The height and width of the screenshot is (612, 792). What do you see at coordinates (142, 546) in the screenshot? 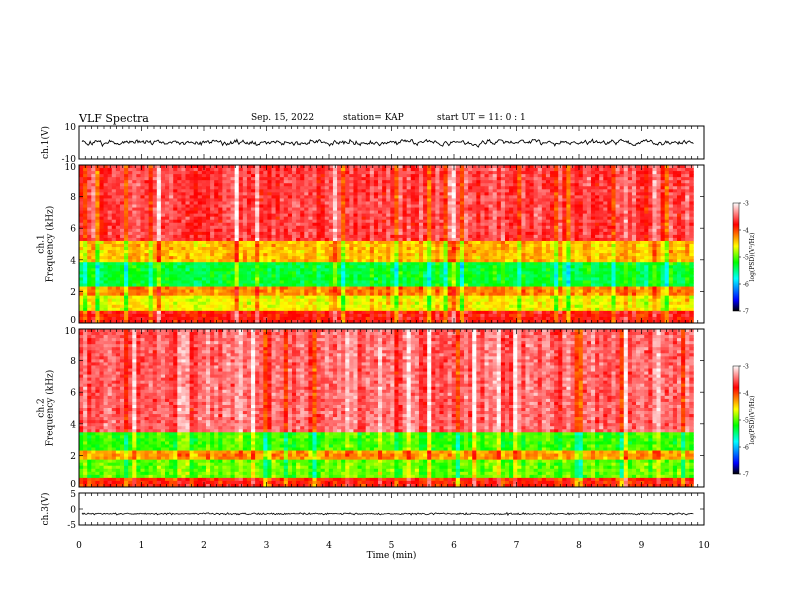
I see `x-tick-label: 1` at bounding box center [142, 546].